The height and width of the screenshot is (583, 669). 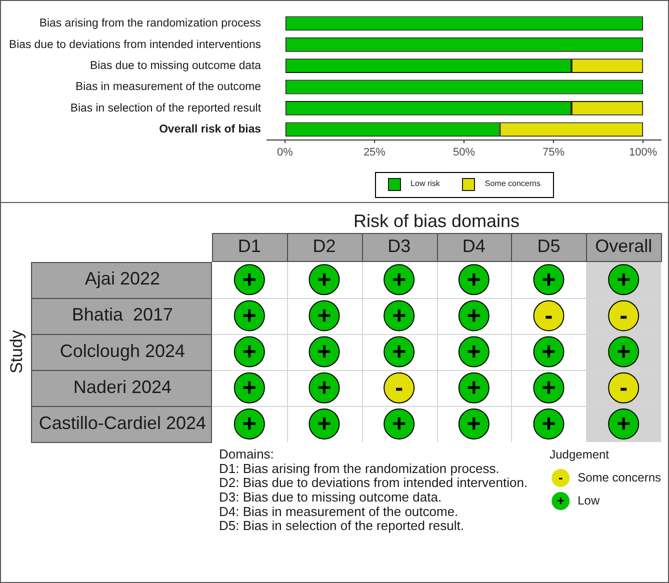 What do you see at coordinates (330, 496) in the screenshot?
I see `text: D3: Bias due to missing outcome data.` at bounding box center [330, 496].